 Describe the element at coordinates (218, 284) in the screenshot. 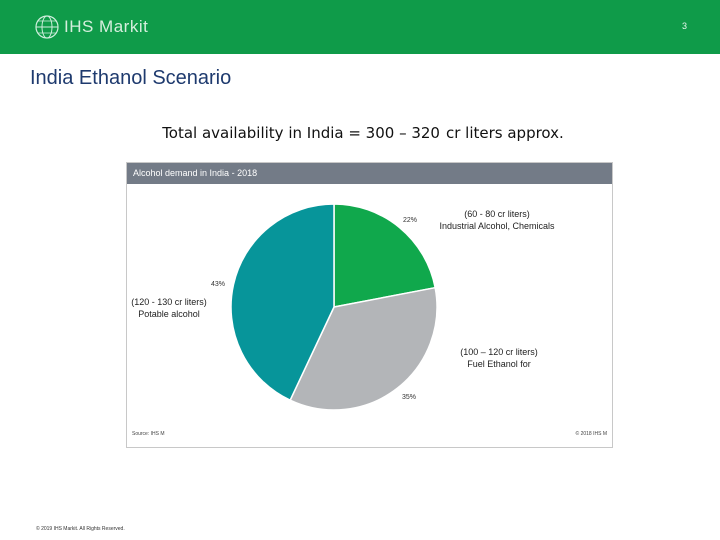

I see `percent-label-potable: 43%` at that location.